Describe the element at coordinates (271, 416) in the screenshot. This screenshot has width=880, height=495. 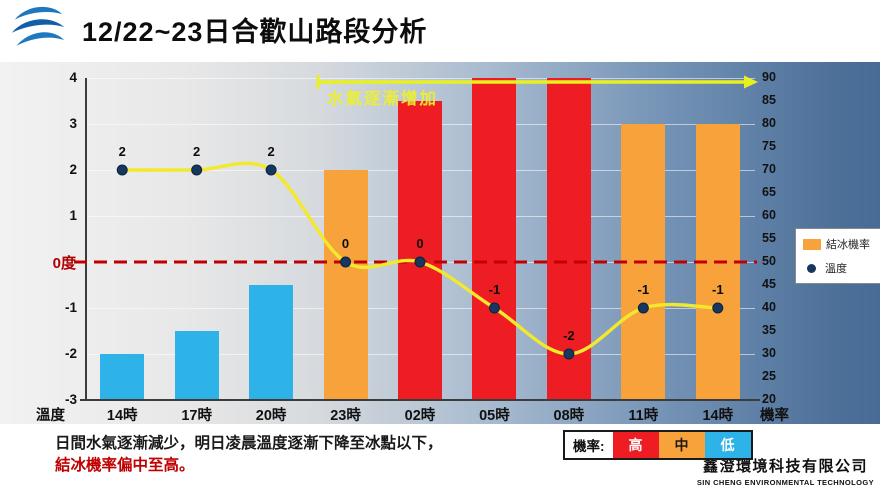
I see `x-axis-label: 20時` at that location.